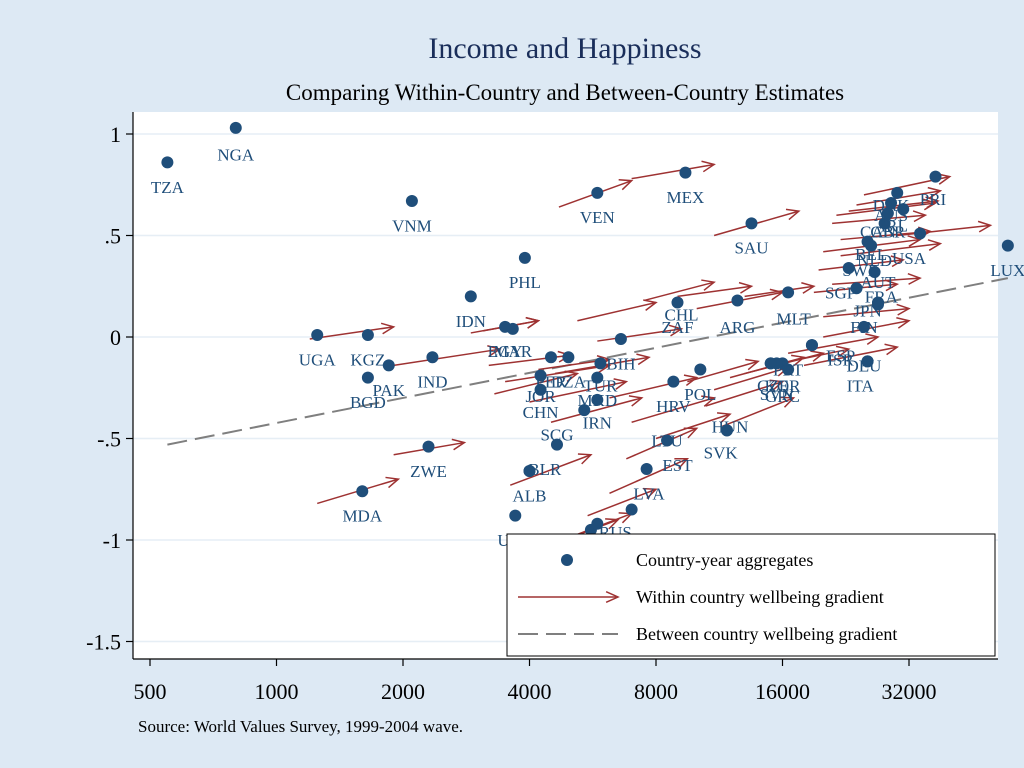 The height and width of the screenshot is (768, 1024). I want to click on legend-arrow-symbol, so click(569, 597).